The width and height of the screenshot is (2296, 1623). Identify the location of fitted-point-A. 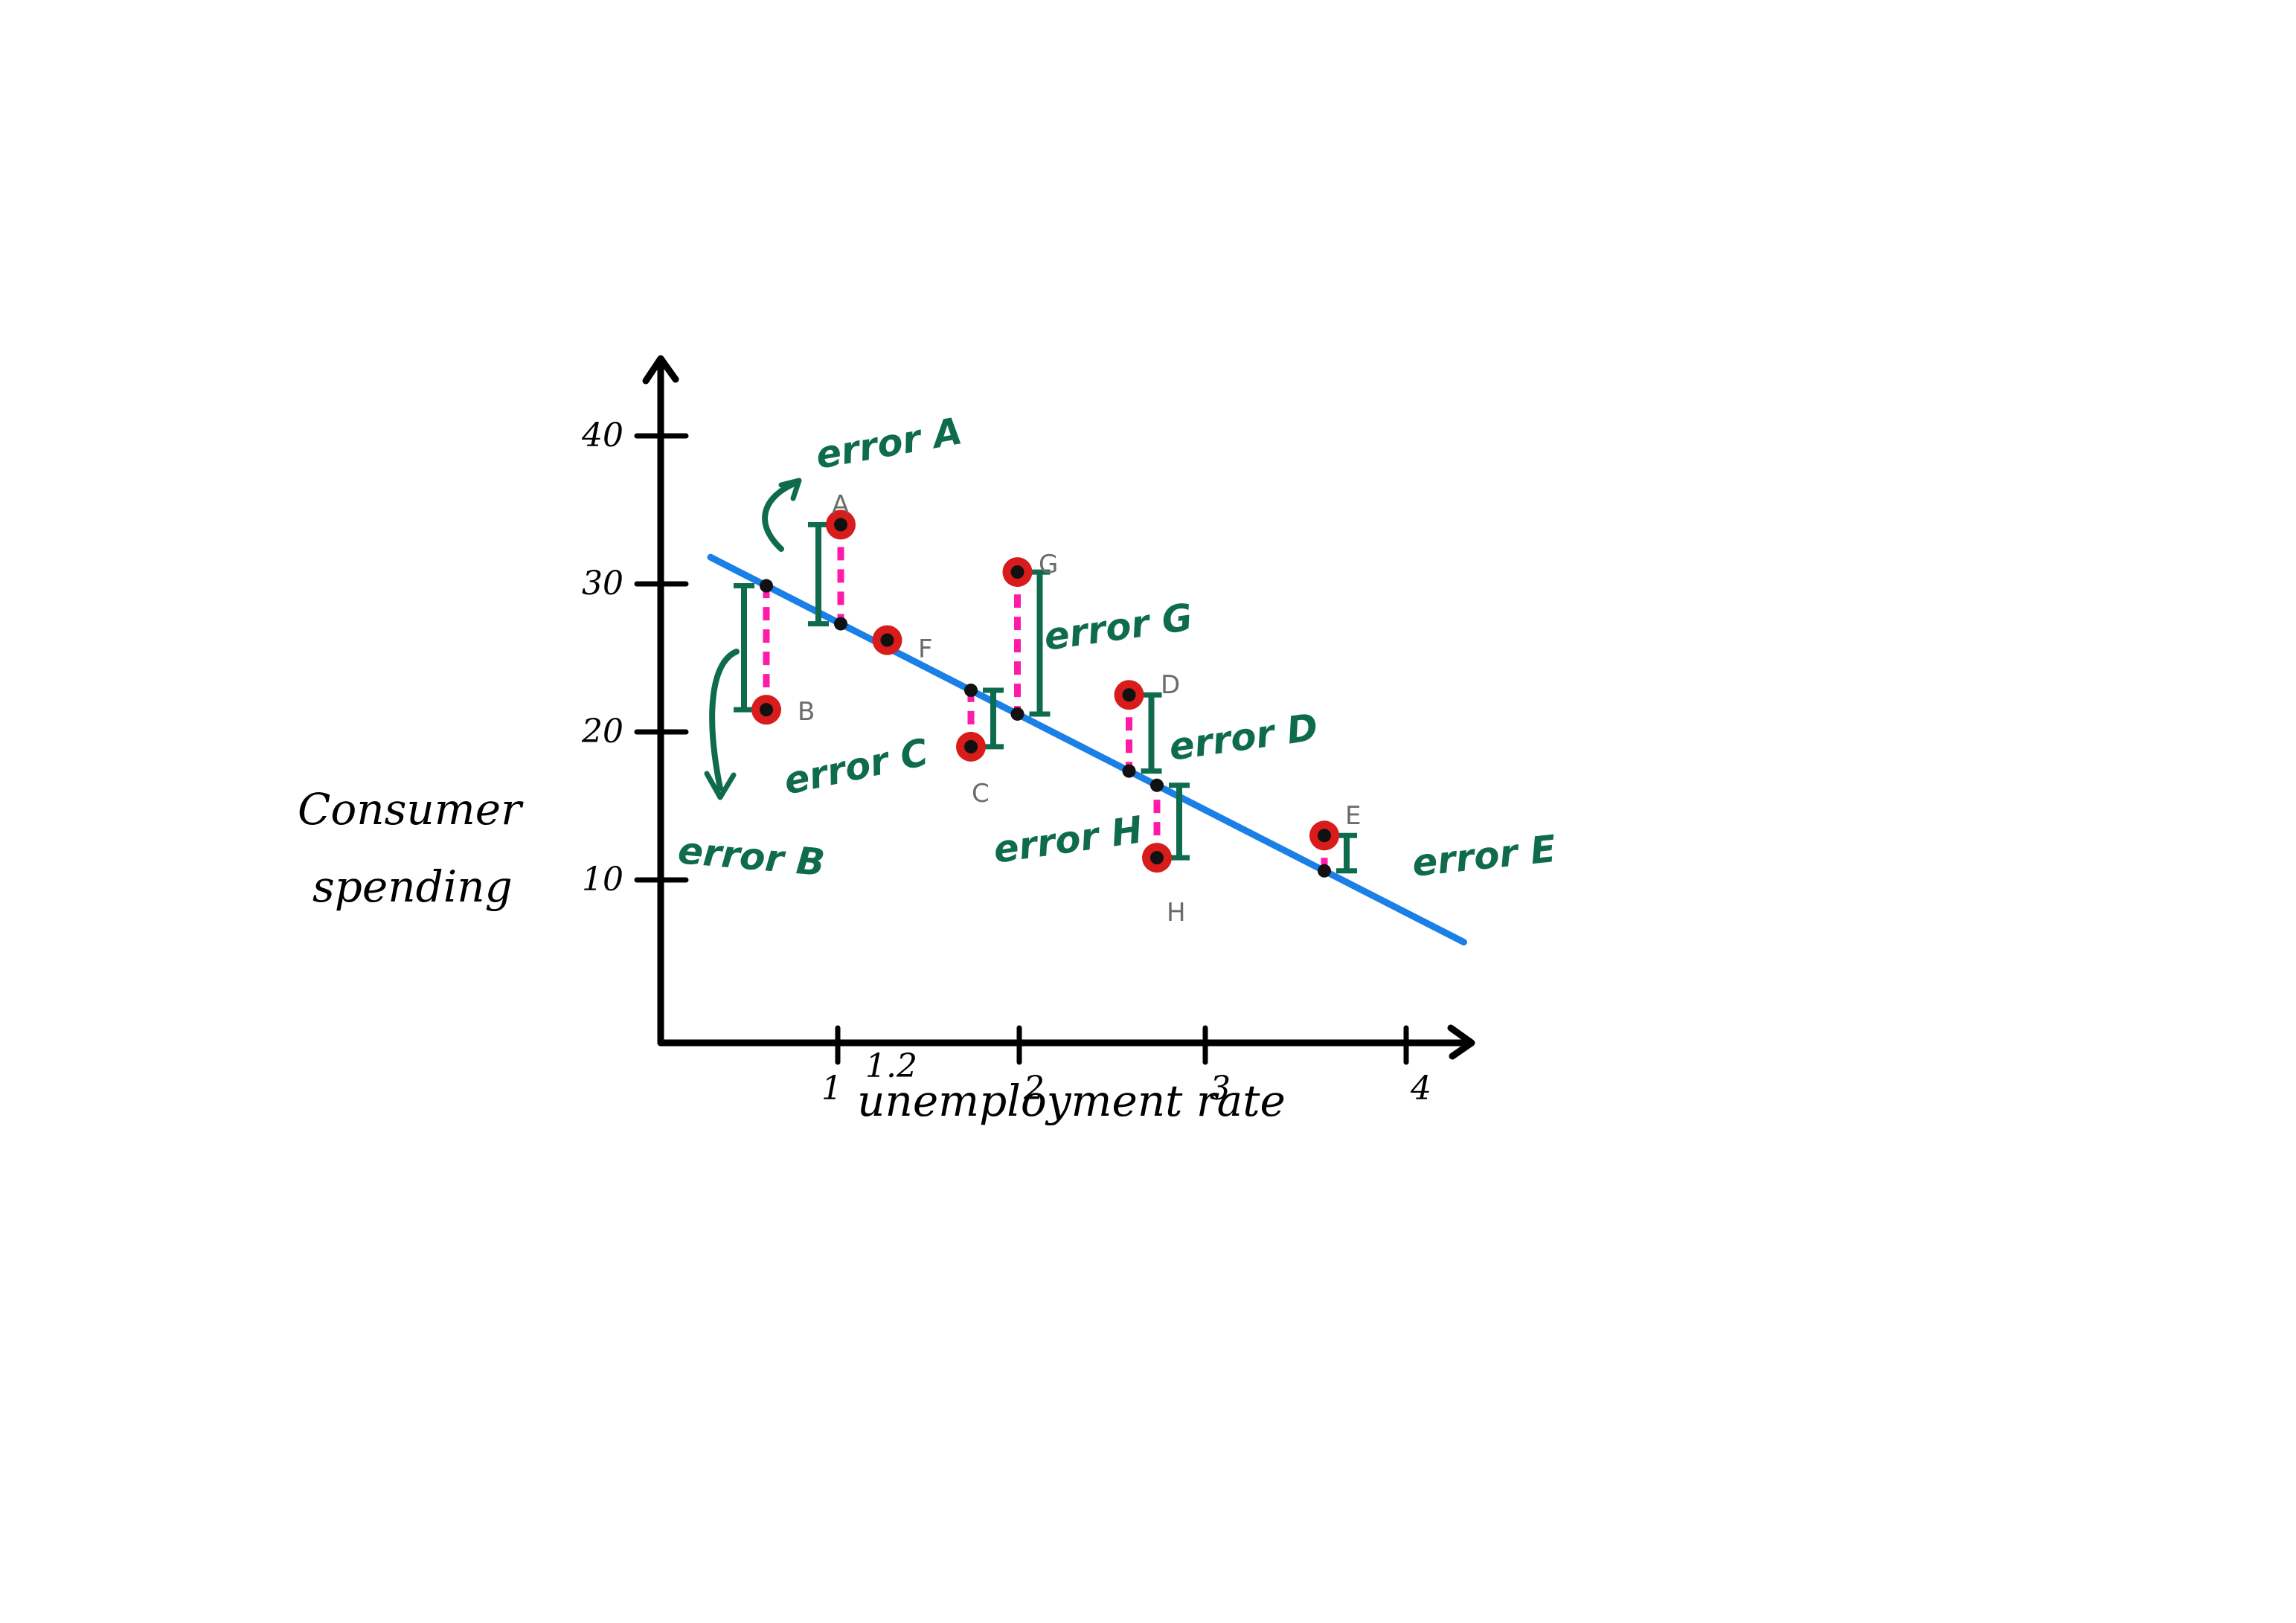
(840, 624).